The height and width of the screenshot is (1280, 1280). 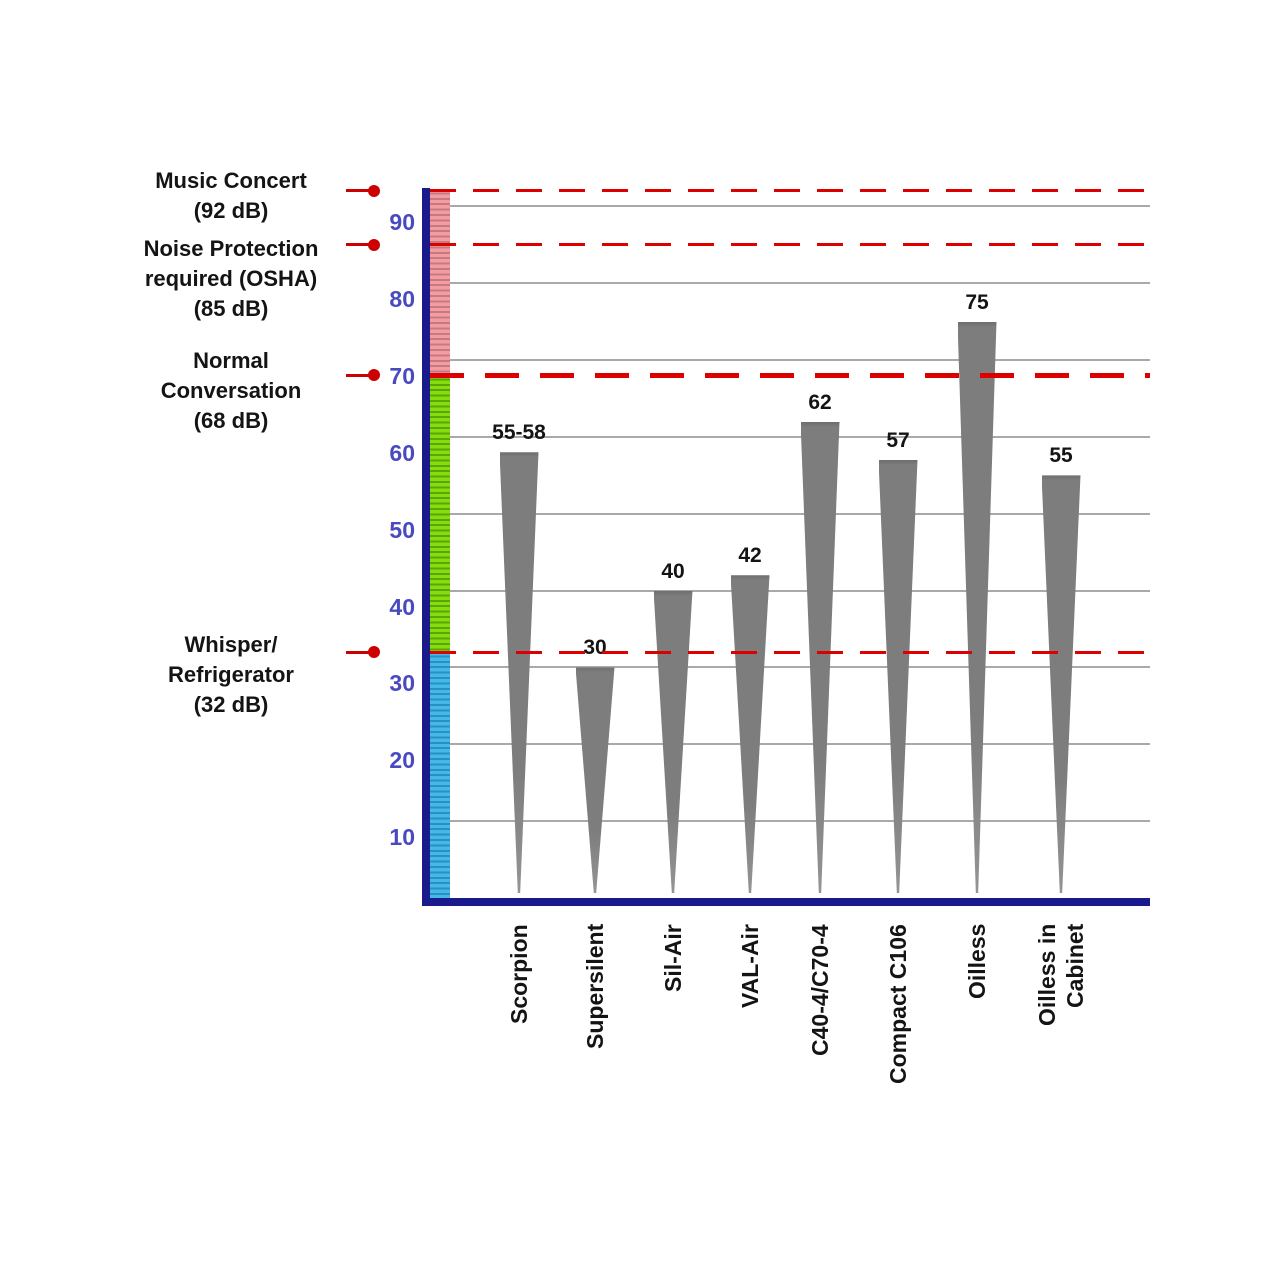 I want to click on bar-oilless-in-cabinet, so click(x=1061, y=684).